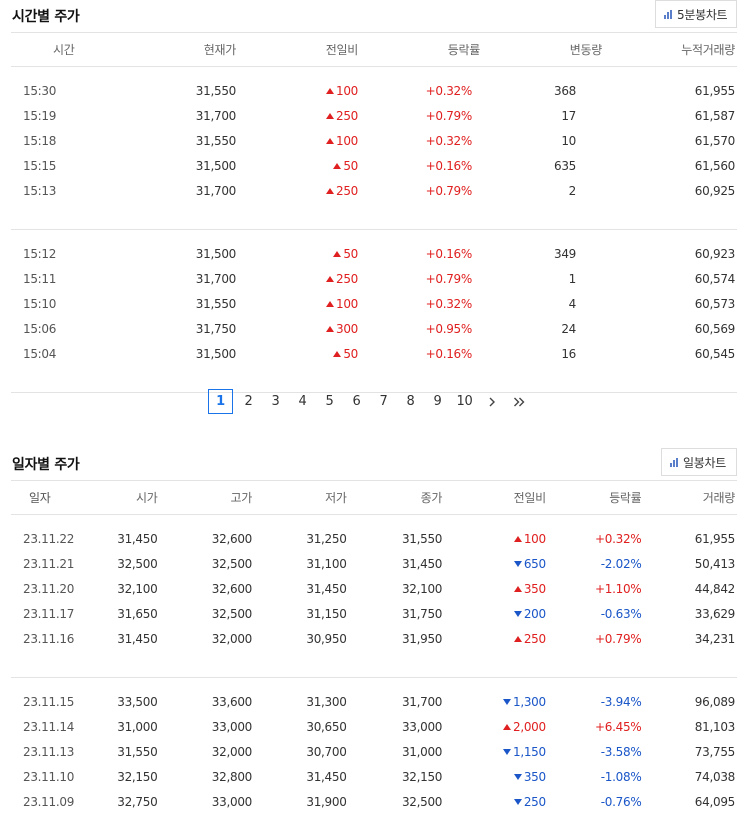  Describe the element at coordinates (49, 564) in the screenshot. I see `date-cell: 23.11.21` at that location.